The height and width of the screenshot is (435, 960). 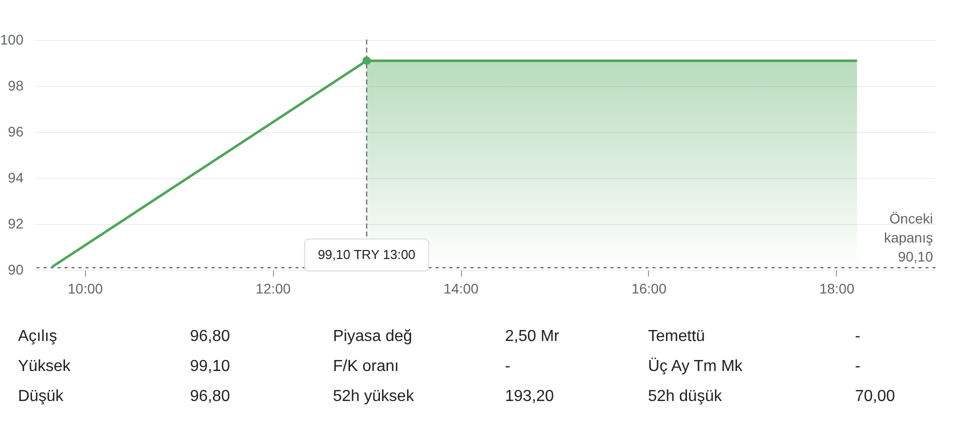 I want to click on text: 52h yüksek, so click(x=374, y=397).